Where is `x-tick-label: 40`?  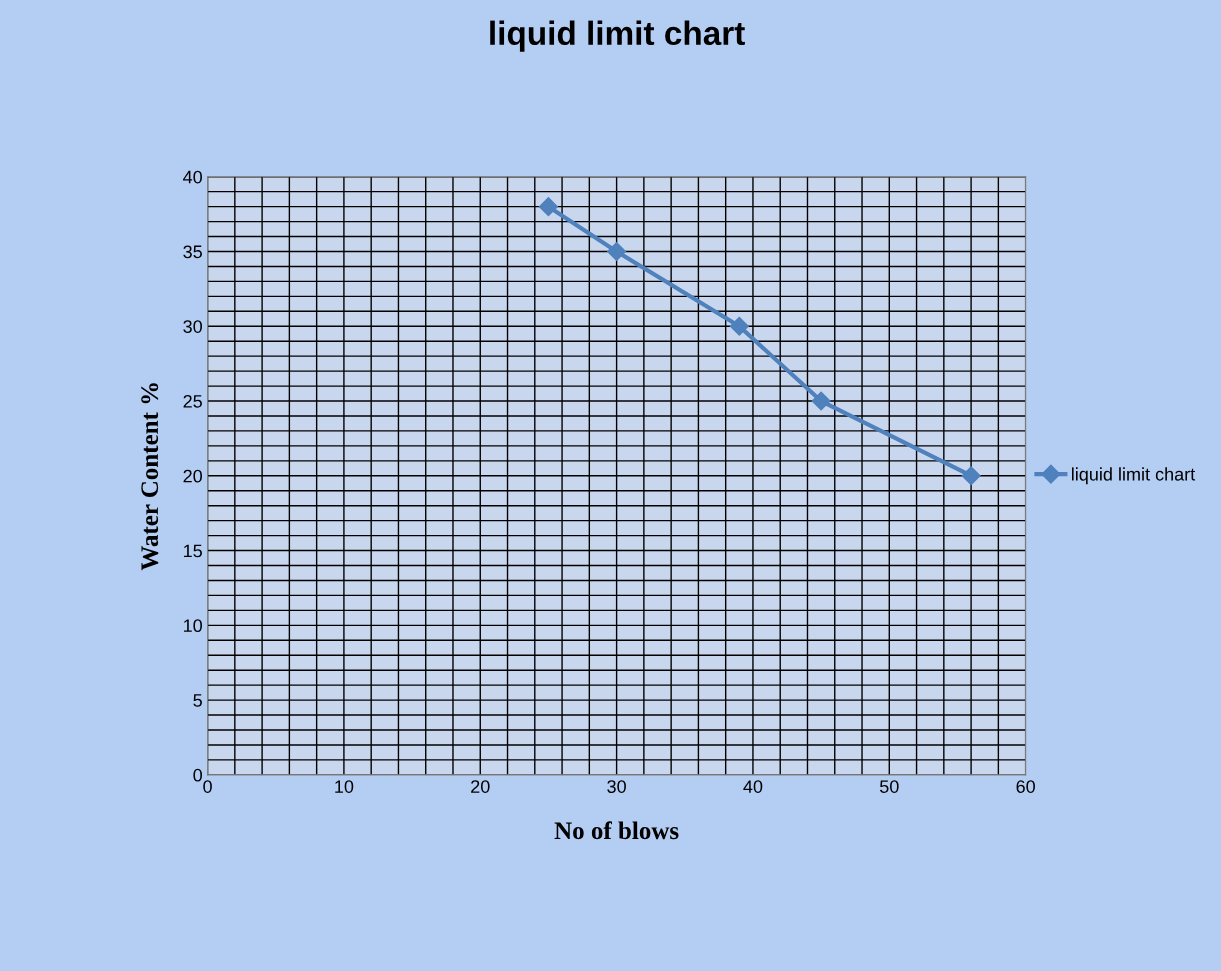 x-tick-label: 40 is located at coordinates (753, 786).